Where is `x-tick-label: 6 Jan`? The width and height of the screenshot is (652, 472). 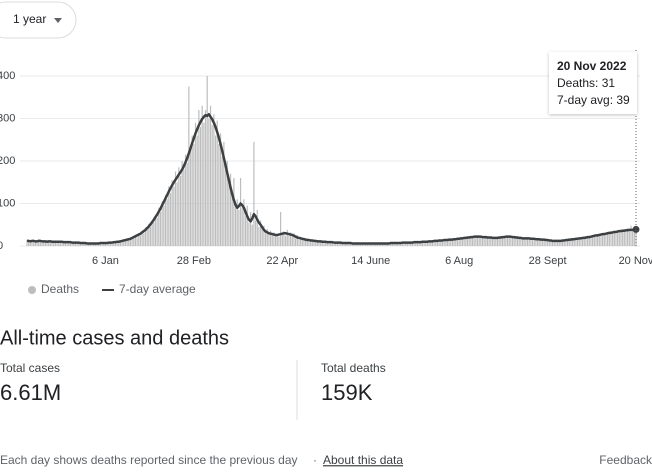
x-tick-label: 6 Jan is located at coordinates (105, 261).